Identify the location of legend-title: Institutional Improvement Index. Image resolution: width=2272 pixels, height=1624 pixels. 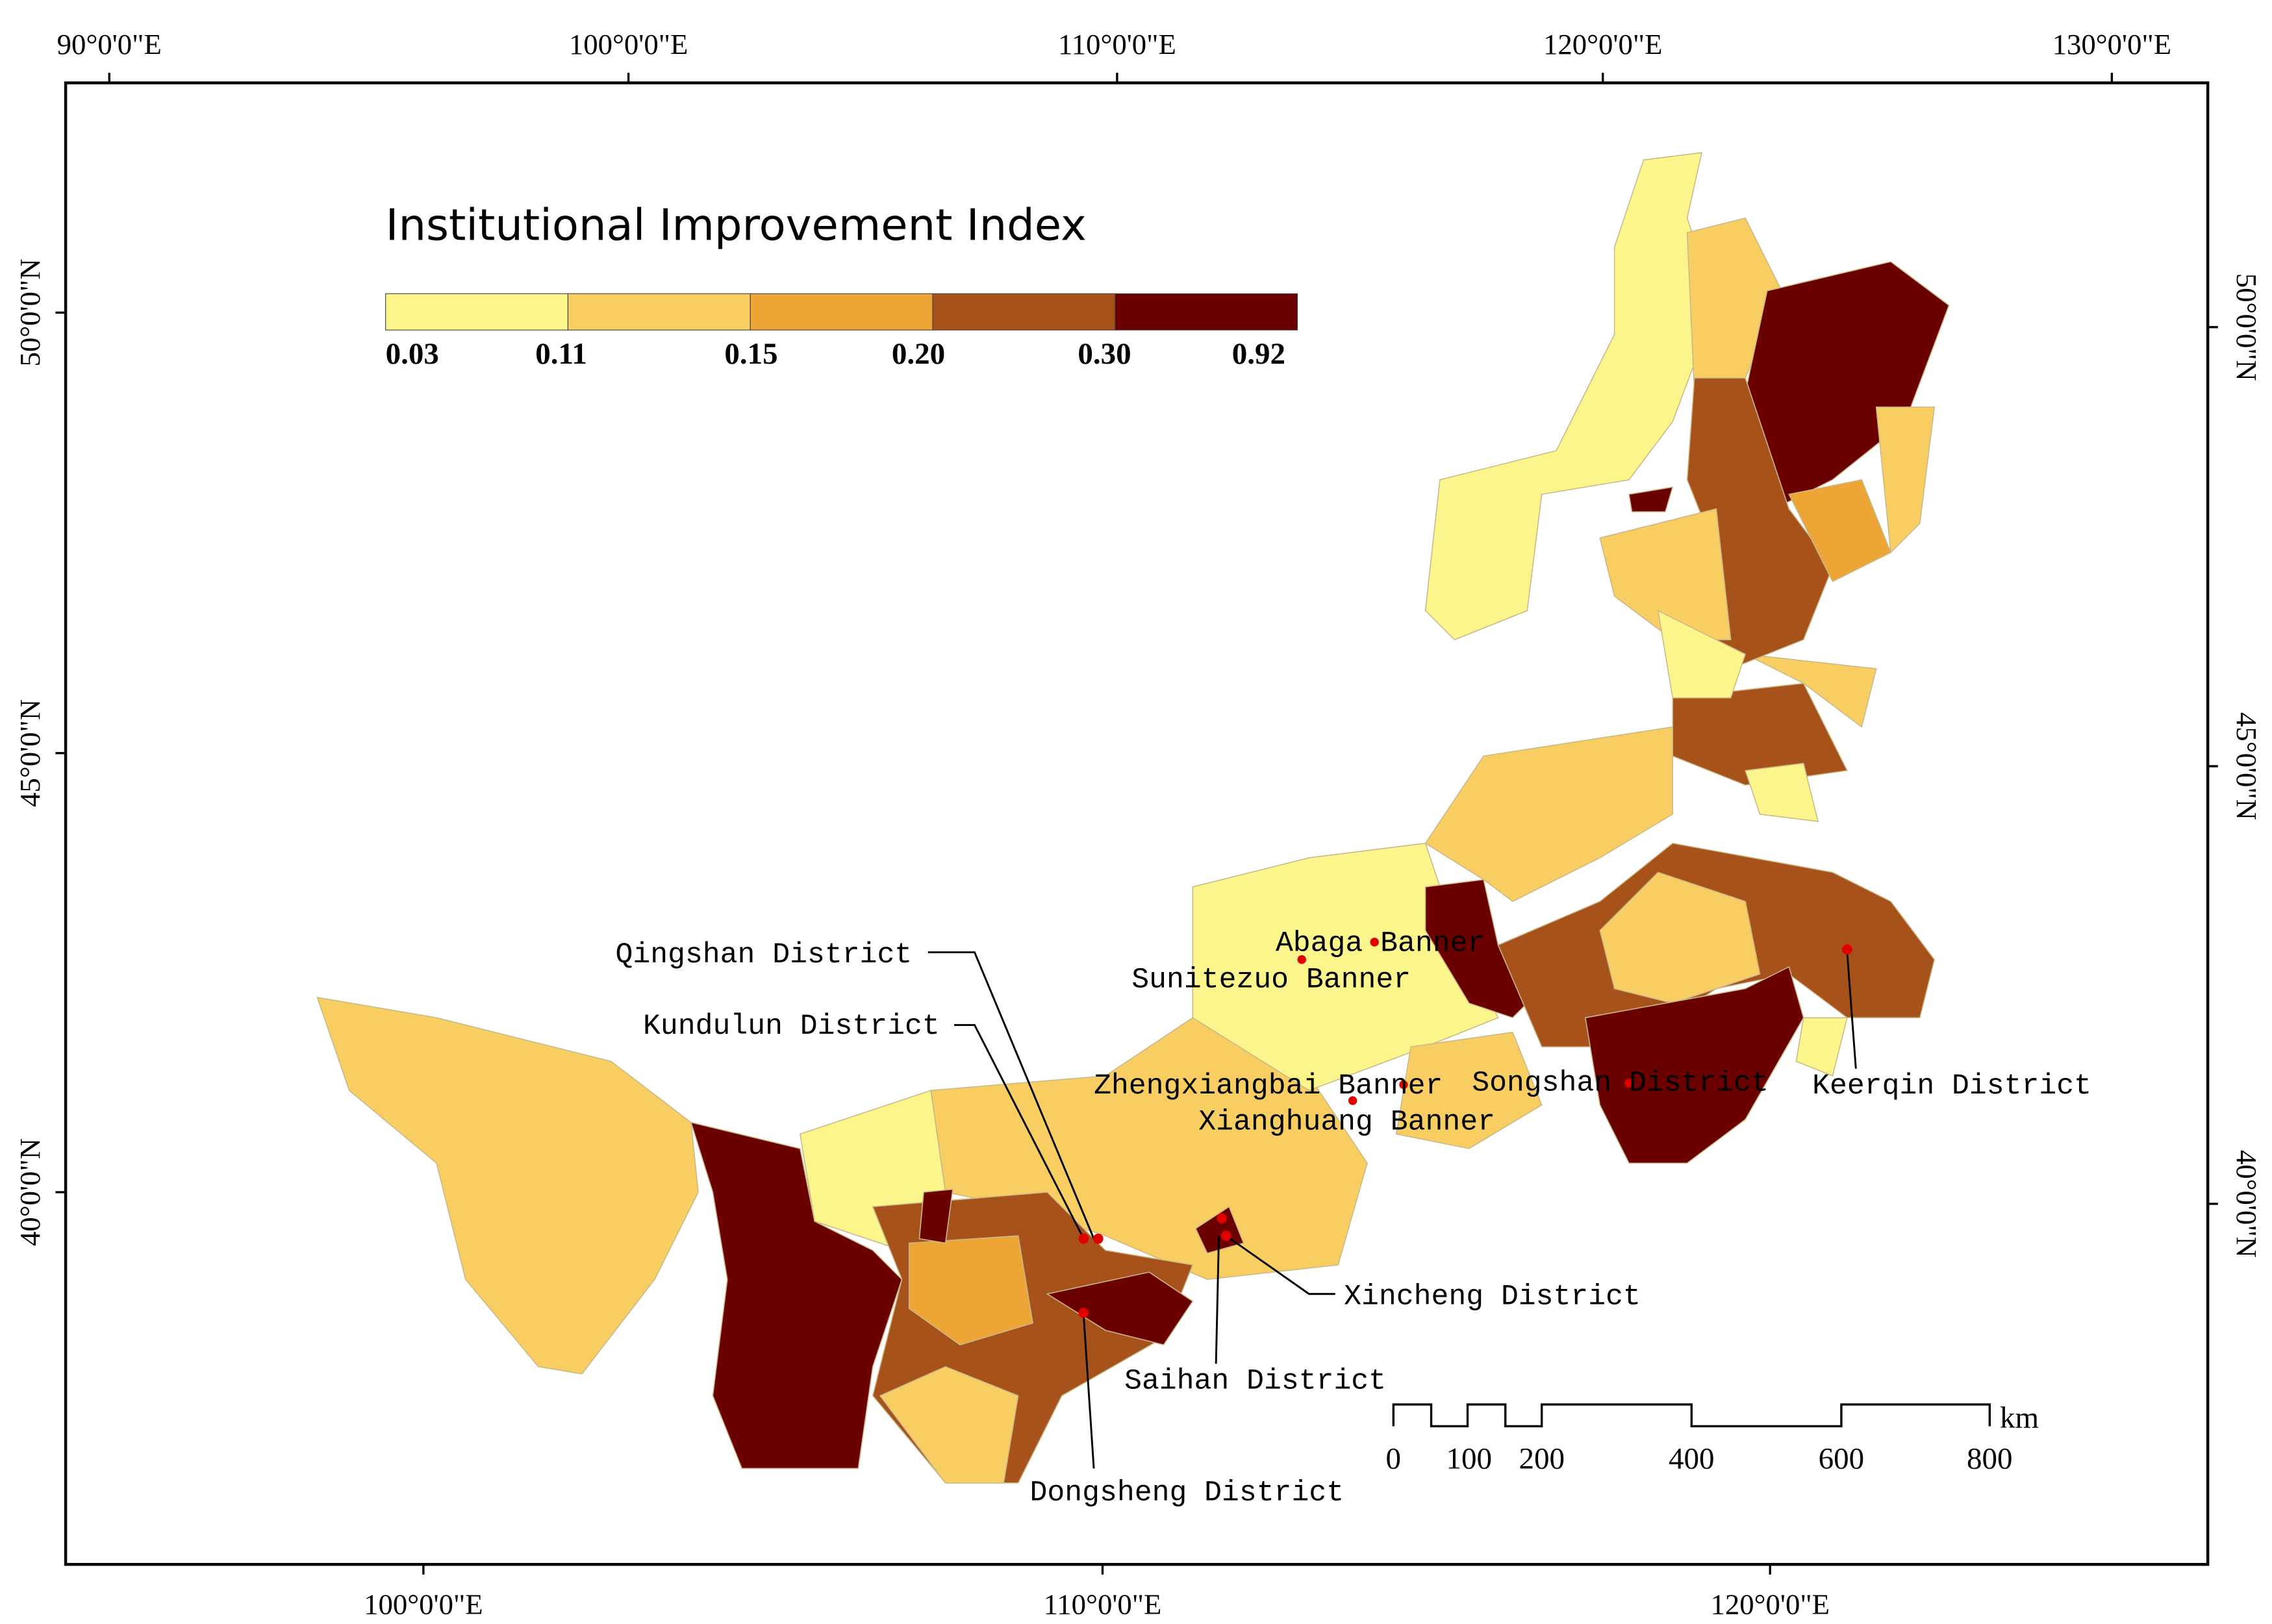
(736, 224).